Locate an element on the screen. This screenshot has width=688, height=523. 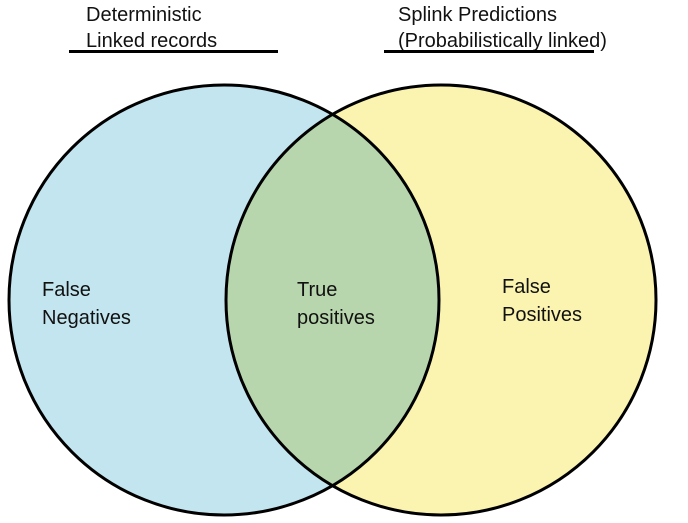
true-positives-line1: True is located at coordinates (317, 290).